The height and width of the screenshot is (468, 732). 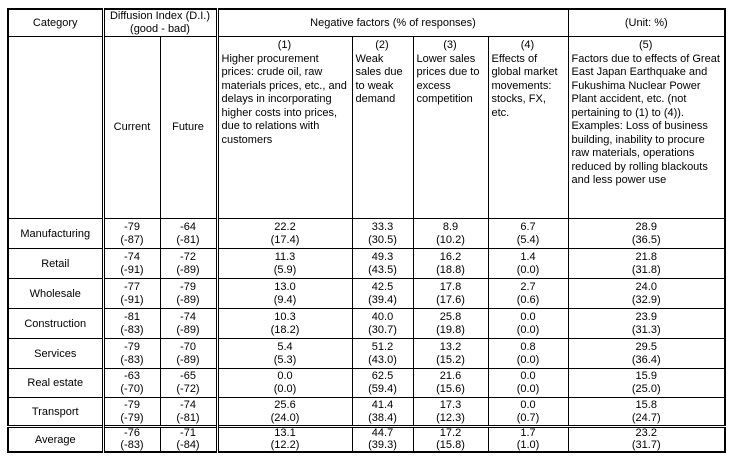 What do you see at coordinates (382, 127) in the screenshot?
I see `header-factor-2: (2) Weak sales due to weak demand` at bounding box center [382, 127].